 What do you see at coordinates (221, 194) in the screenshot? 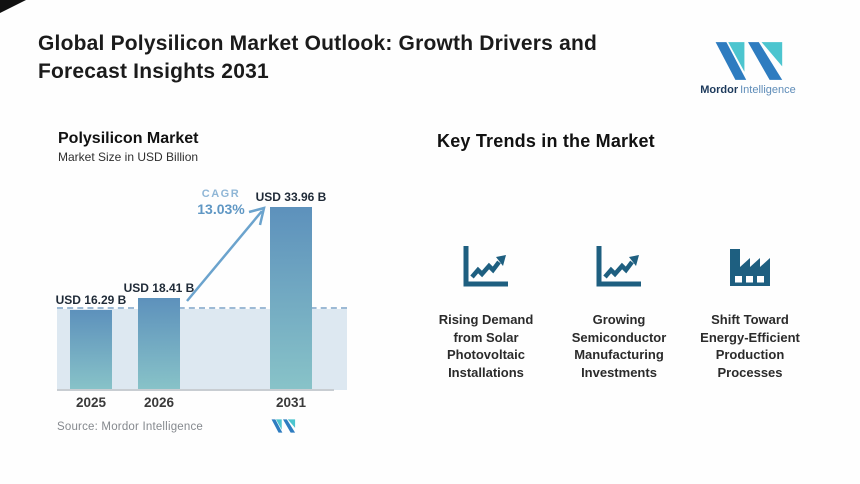
I see `cagr-label: CAGR` at bounding box center [221, 194].